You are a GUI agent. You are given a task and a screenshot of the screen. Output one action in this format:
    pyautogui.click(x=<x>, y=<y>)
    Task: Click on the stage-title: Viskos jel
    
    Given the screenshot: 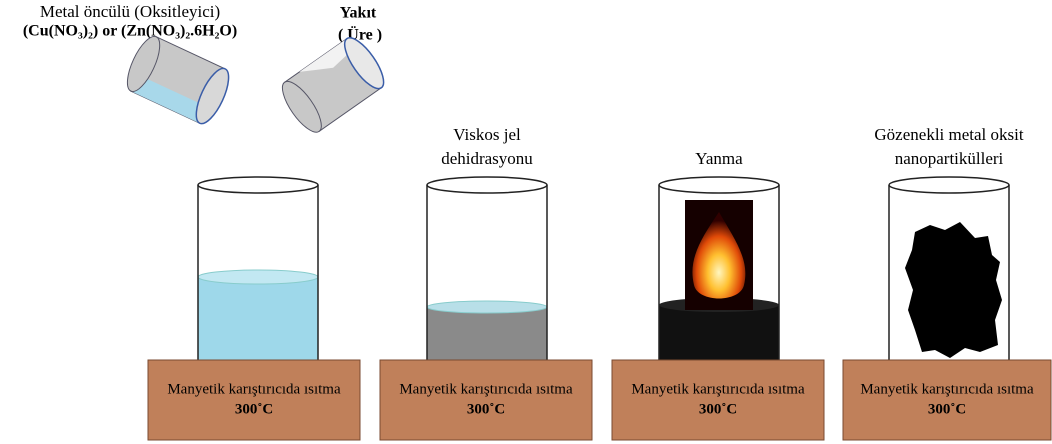 What is the action you would take?
    pyautogui.click(x=487, y=134)
    